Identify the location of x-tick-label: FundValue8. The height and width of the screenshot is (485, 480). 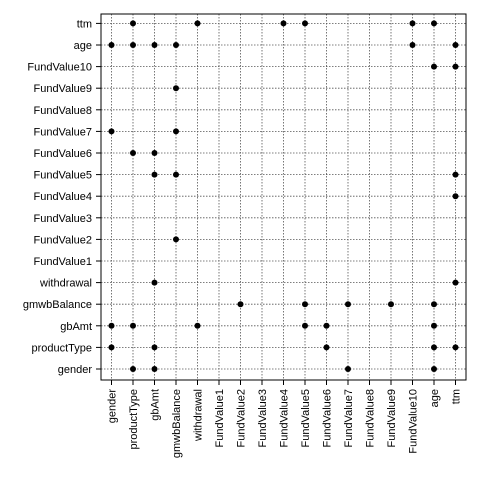
(371, 418).